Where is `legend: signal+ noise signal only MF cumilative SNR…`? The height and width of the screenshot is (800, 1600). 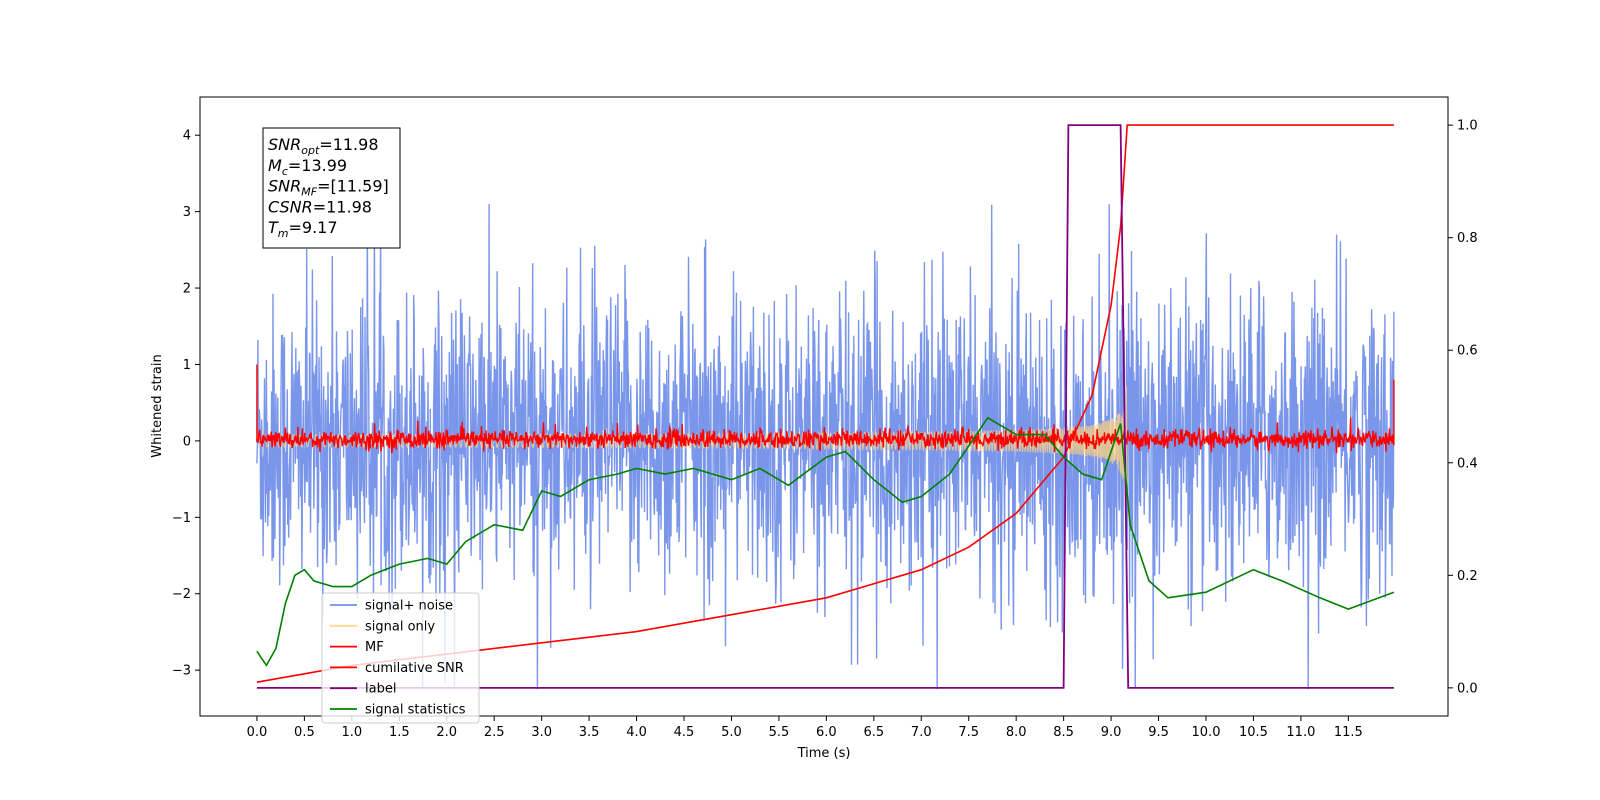 legend: signal+ noise signal only MF cumilative SNR… is located at coordinates (400, 658).